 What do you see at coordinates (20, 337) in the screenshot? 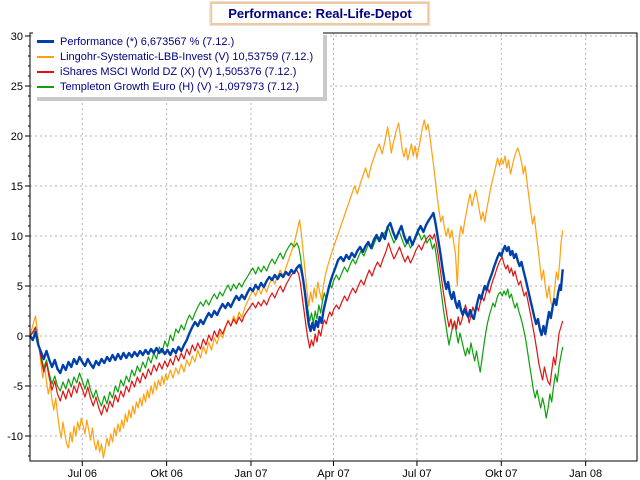
I see `y-tick-label: 0` at bounding box center [20, 337].